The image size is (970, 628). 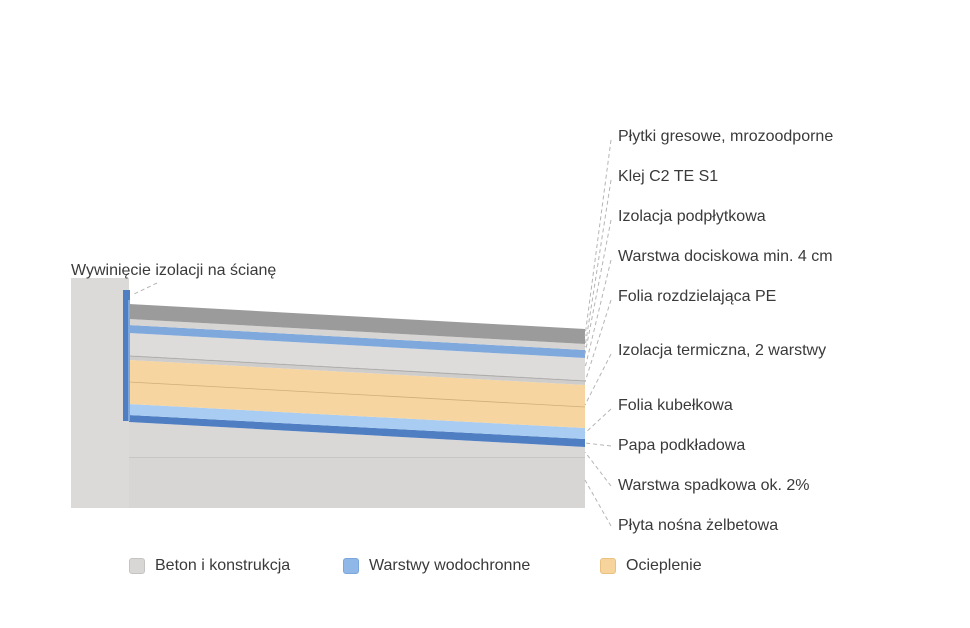 What do you see at coordinates (129, 360) in the screenshot?
I see `wall-upturn-edge` at bounding box center [129, 360].